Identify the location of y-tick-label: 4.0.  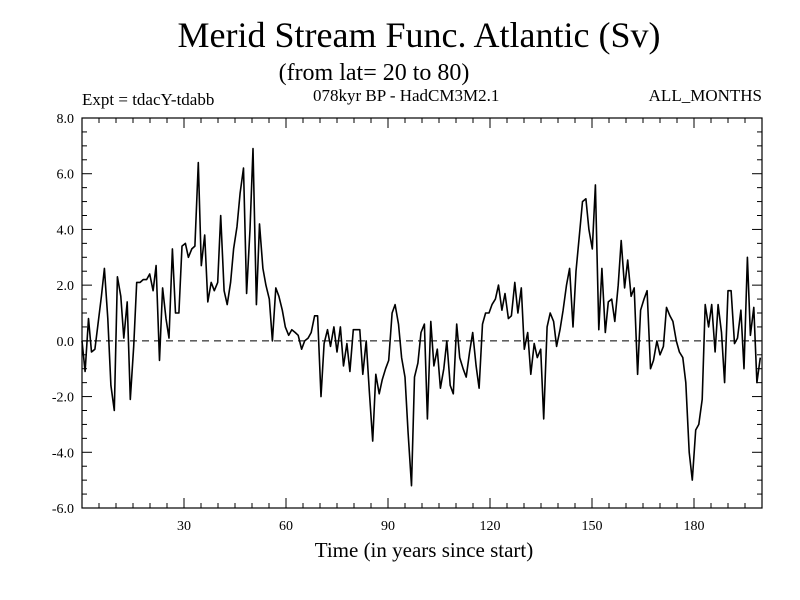
(66, 230).